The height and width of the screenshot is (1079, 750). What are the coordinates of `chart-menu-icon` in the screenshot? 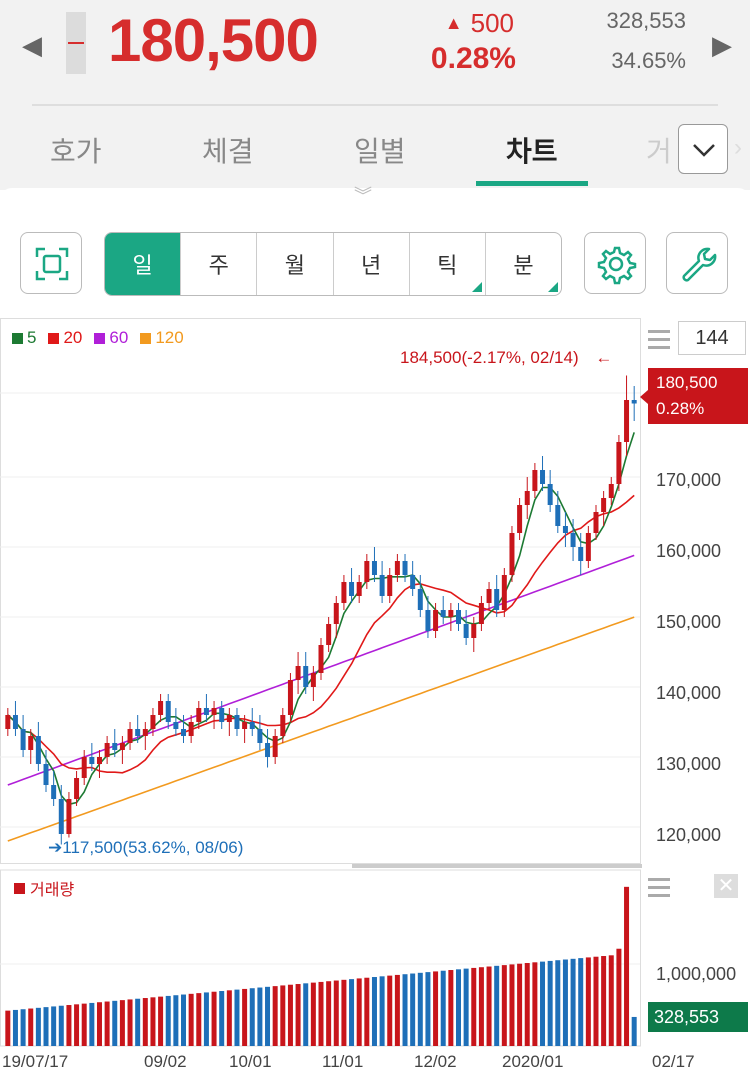 It's located at (659, 342).